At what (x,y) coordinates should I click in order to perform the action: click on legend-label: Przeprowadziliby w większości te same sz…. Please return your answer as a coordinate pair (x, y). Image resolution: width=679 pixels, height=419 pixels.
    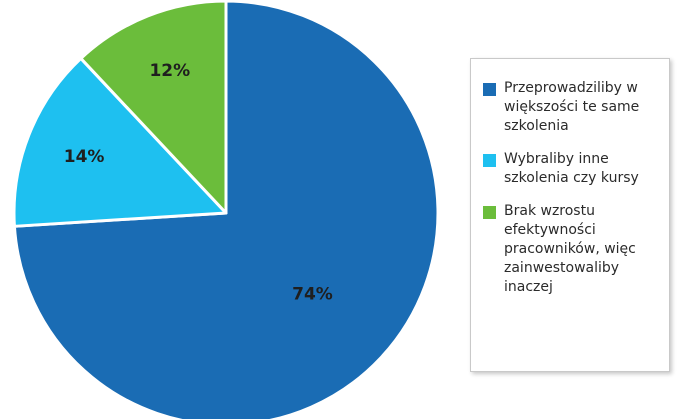
    Looking at the image, I should click on (572, 107).